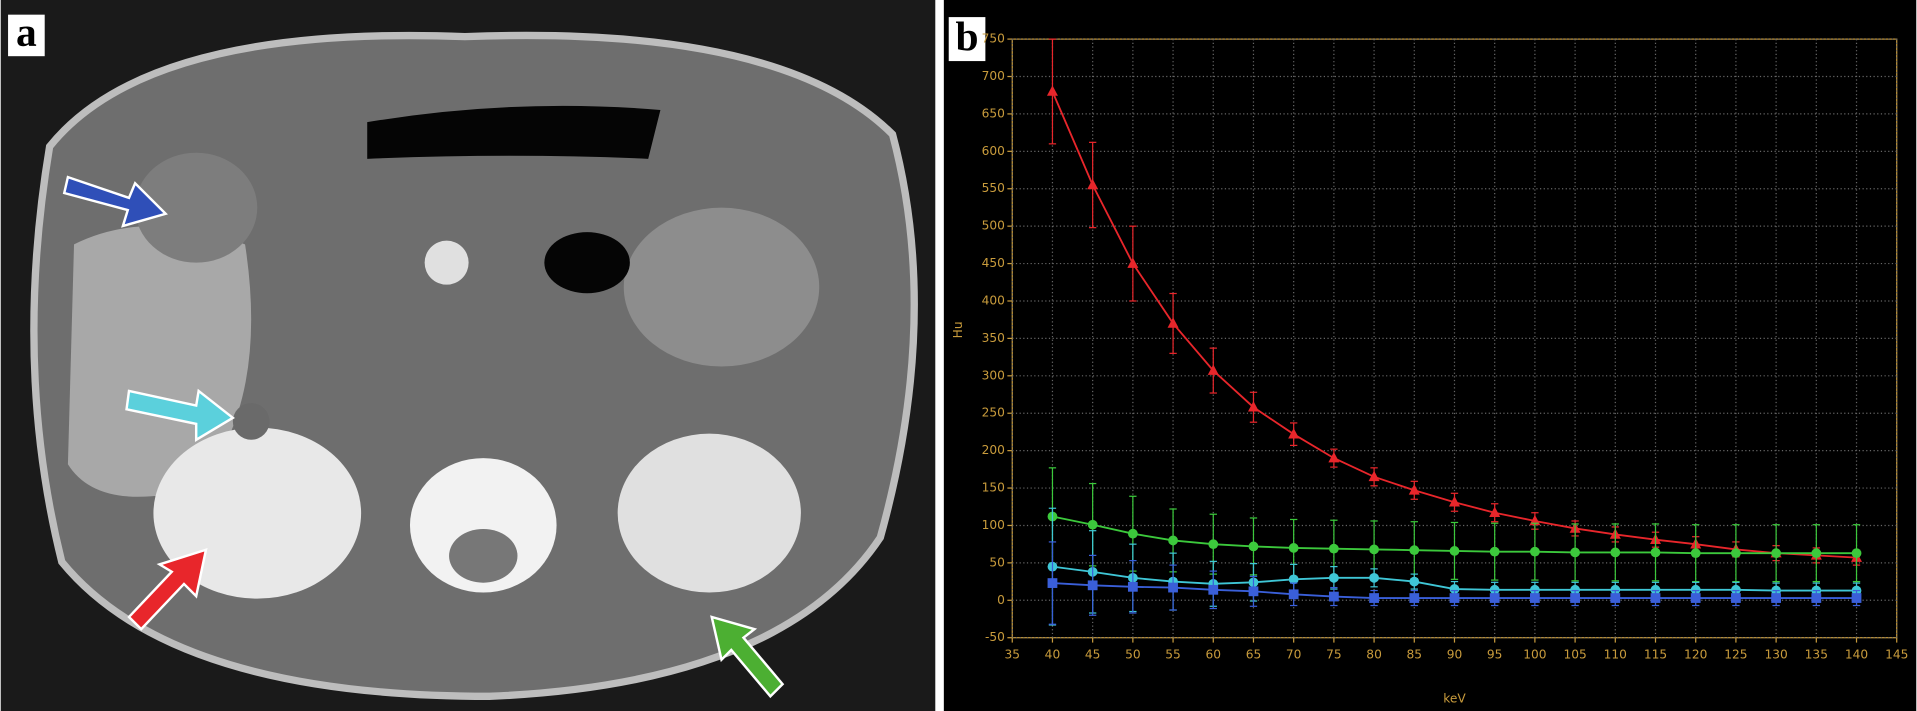 This screenshot has height=711, width=1917. I want to click on y-tick-label: 0, so click(1001, 600).